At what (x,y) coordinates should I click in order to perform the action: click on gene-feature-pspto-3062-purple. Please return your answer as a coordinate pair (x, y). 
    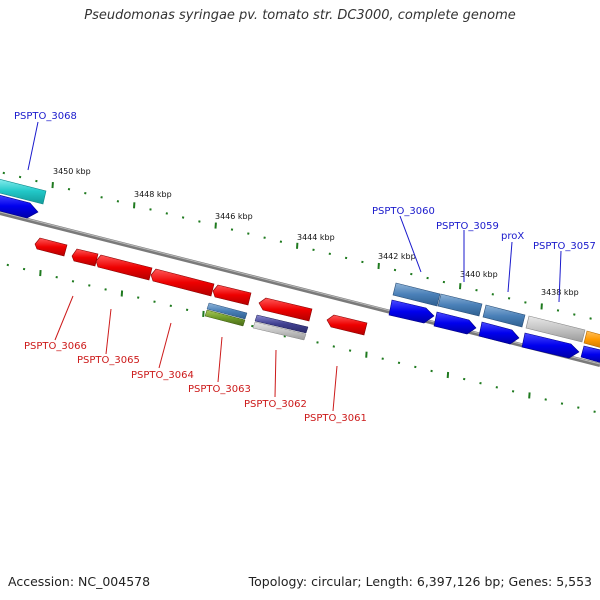
    Looking at the image, I should click on (281, 324).